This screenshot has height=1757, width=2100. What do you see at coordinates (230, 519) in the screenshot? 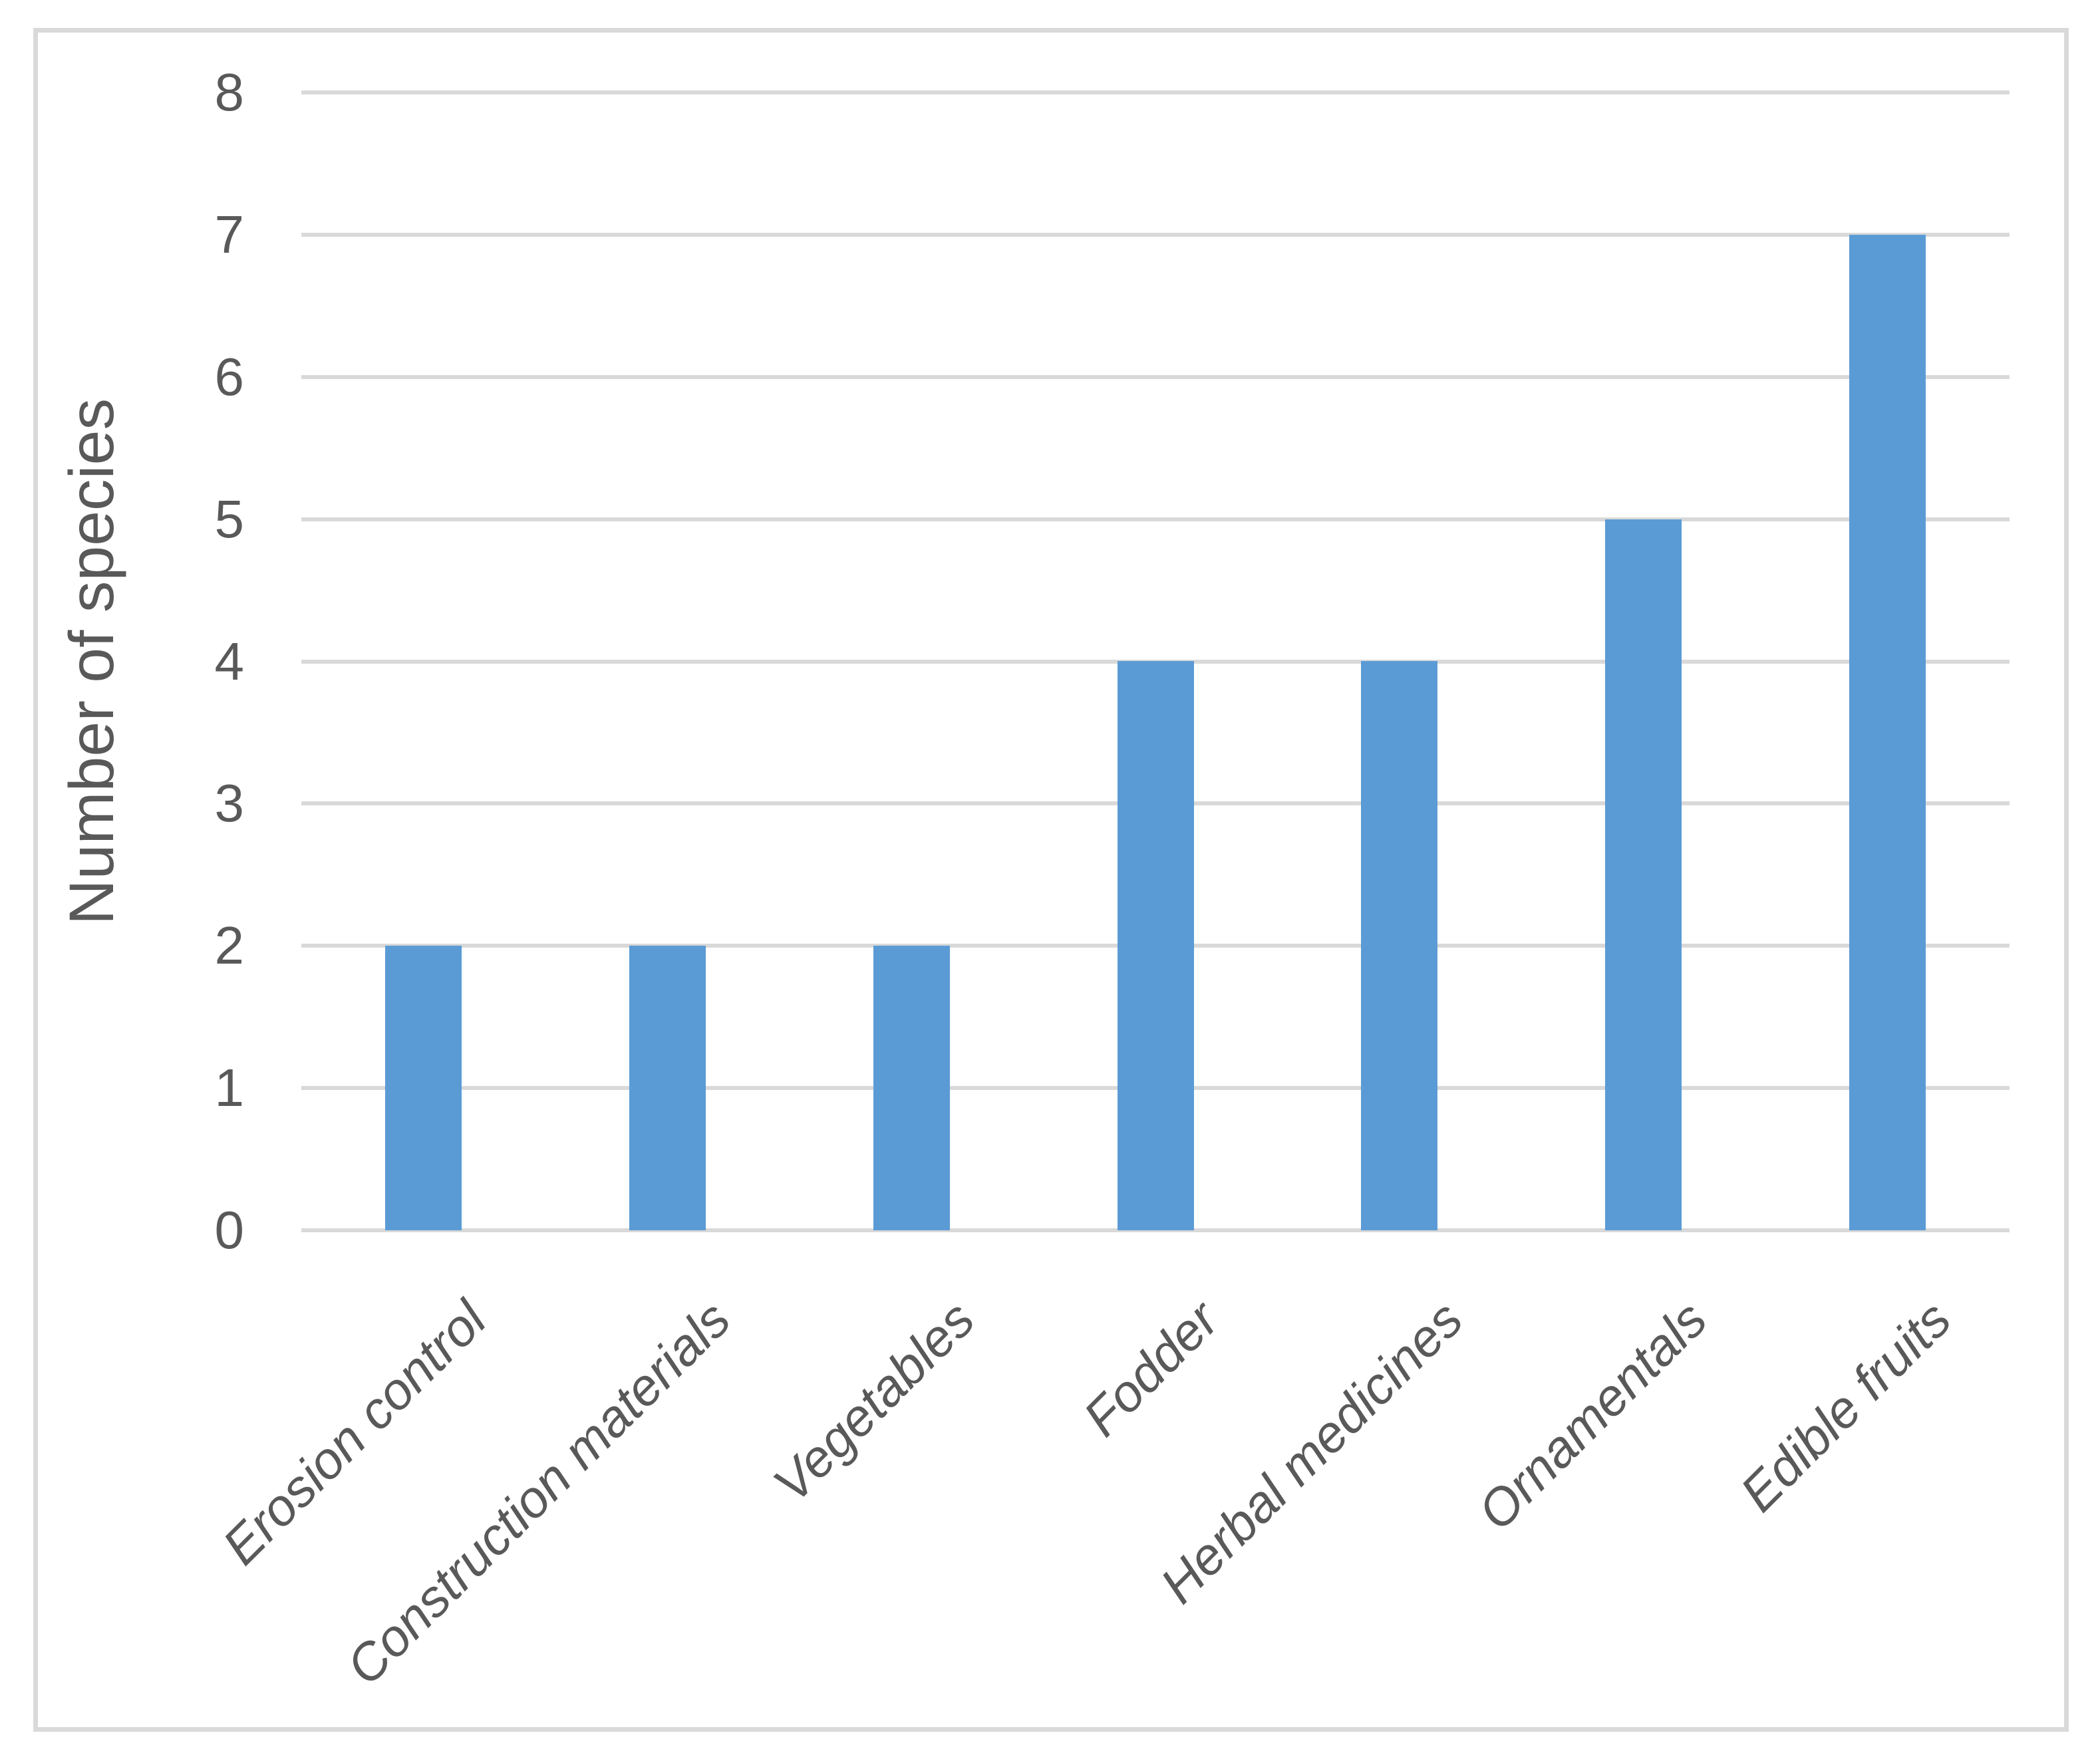
I see `y-tick-label: 5` at bounding box center [230, 519].